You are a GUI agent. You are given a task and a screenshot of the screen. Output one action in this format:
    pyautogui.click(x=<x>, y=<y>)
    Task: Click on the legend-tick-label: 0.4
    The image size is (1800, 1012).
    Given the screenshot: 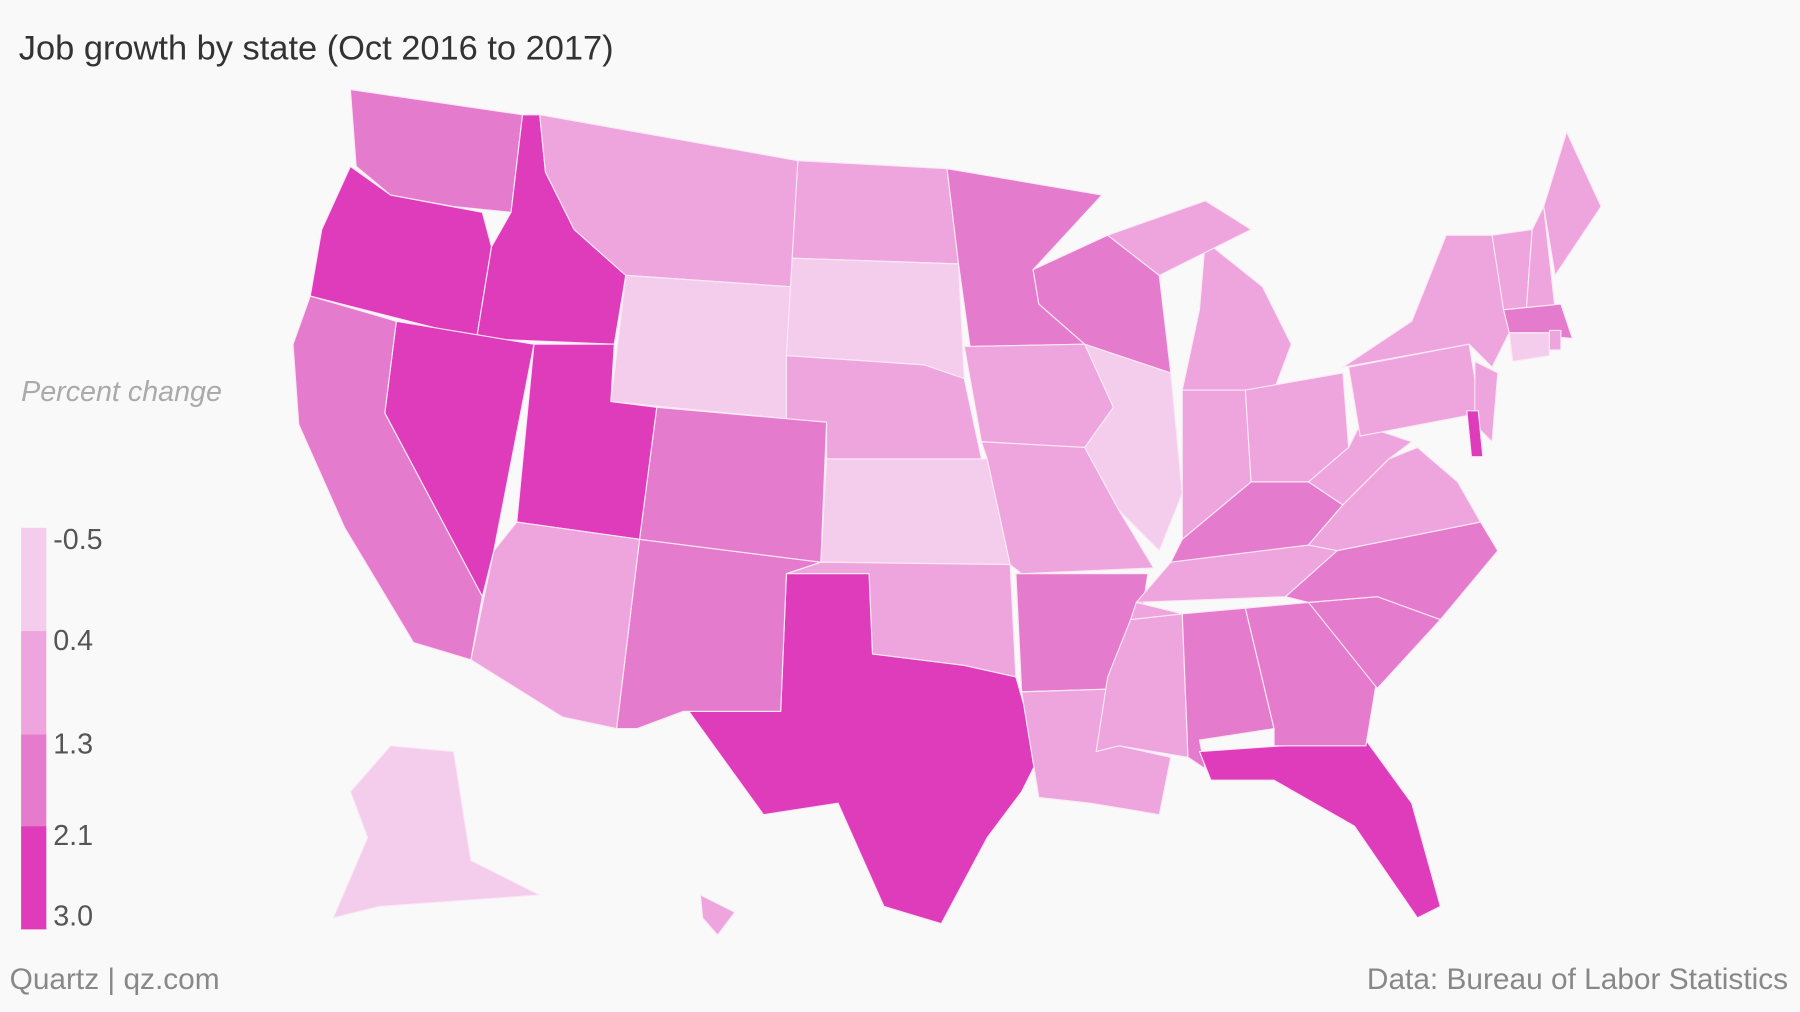 What is the action you would take?
    pyautogui.click(x=73, y=641)
    